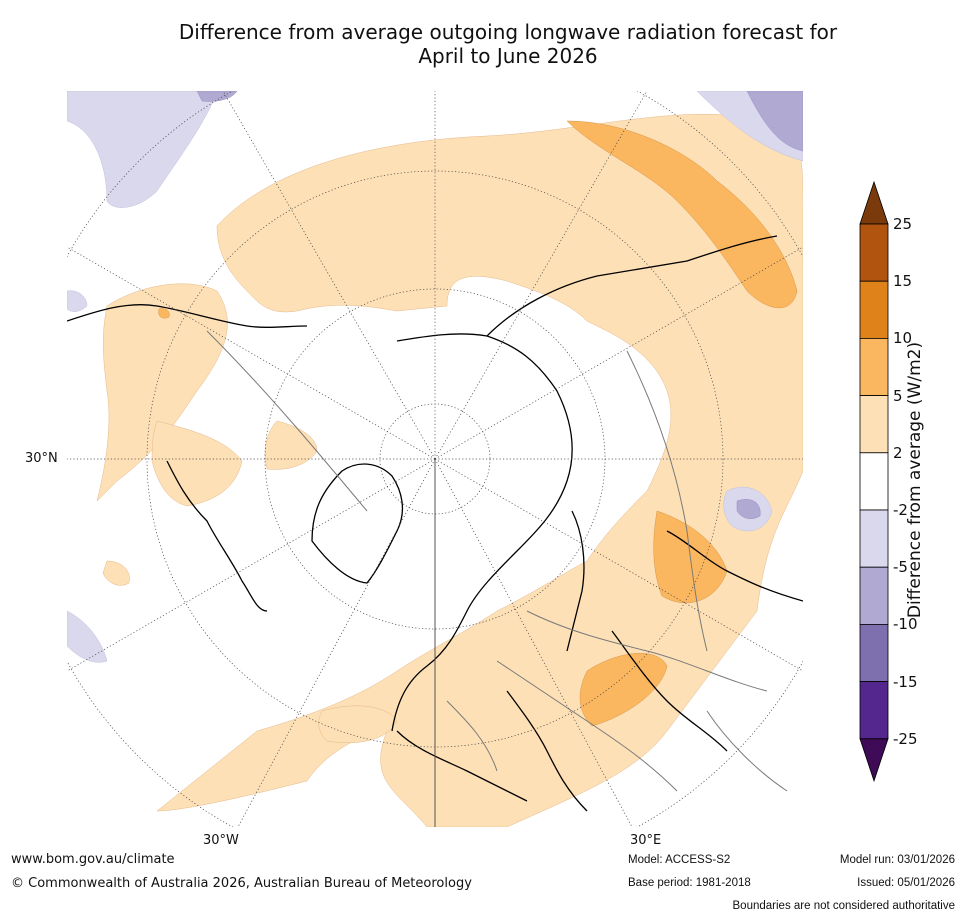  I want to click on colorbar-tick-label: 5, so click(898, 395).